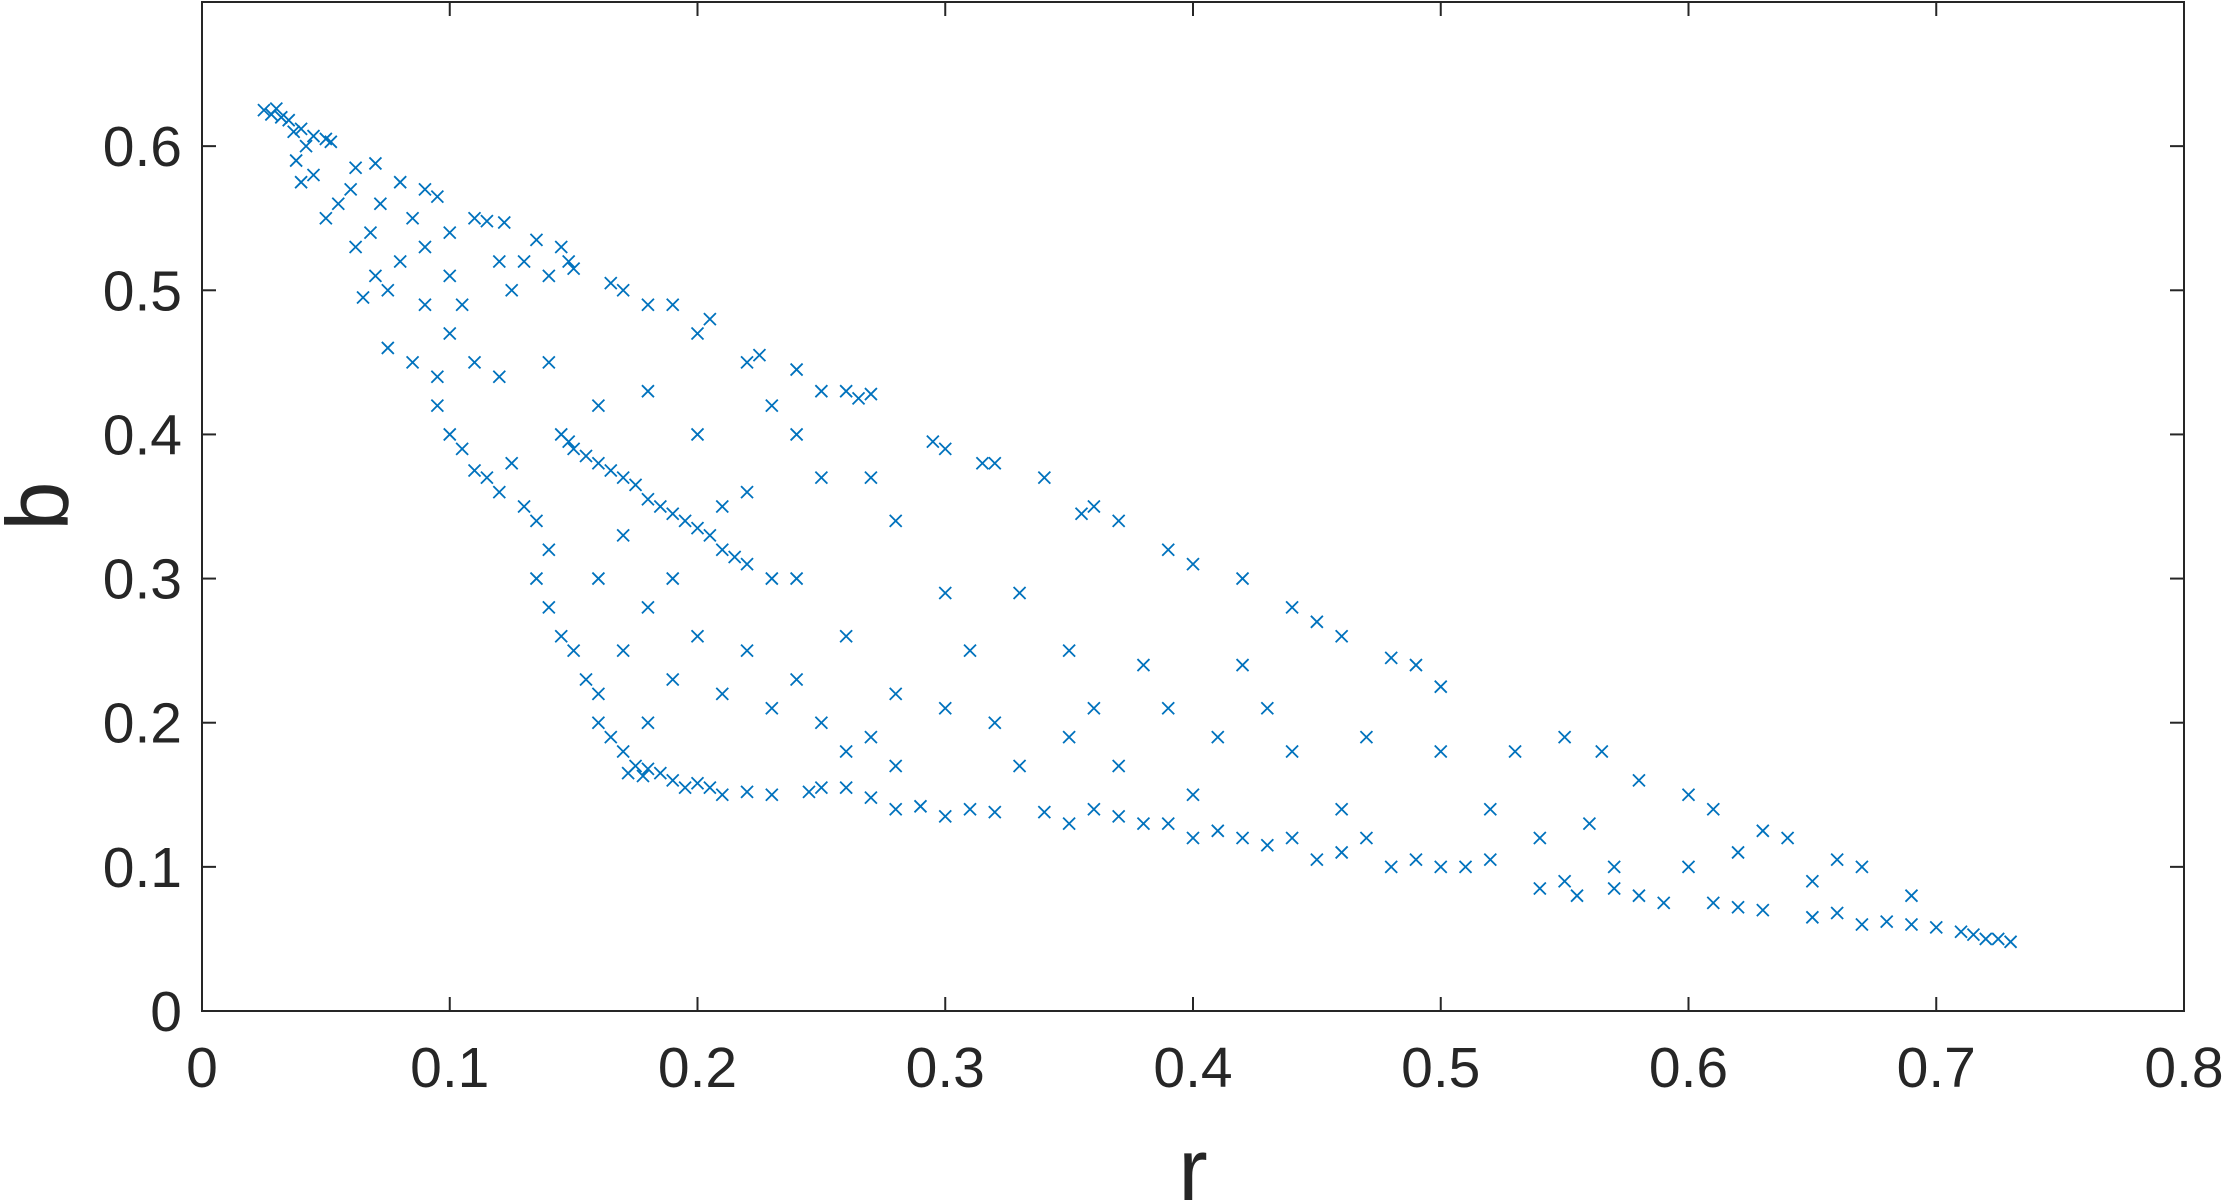  Describe the element at coordinates (43, 506) in the screenshot. I see `y-axis-label: b` at that location.